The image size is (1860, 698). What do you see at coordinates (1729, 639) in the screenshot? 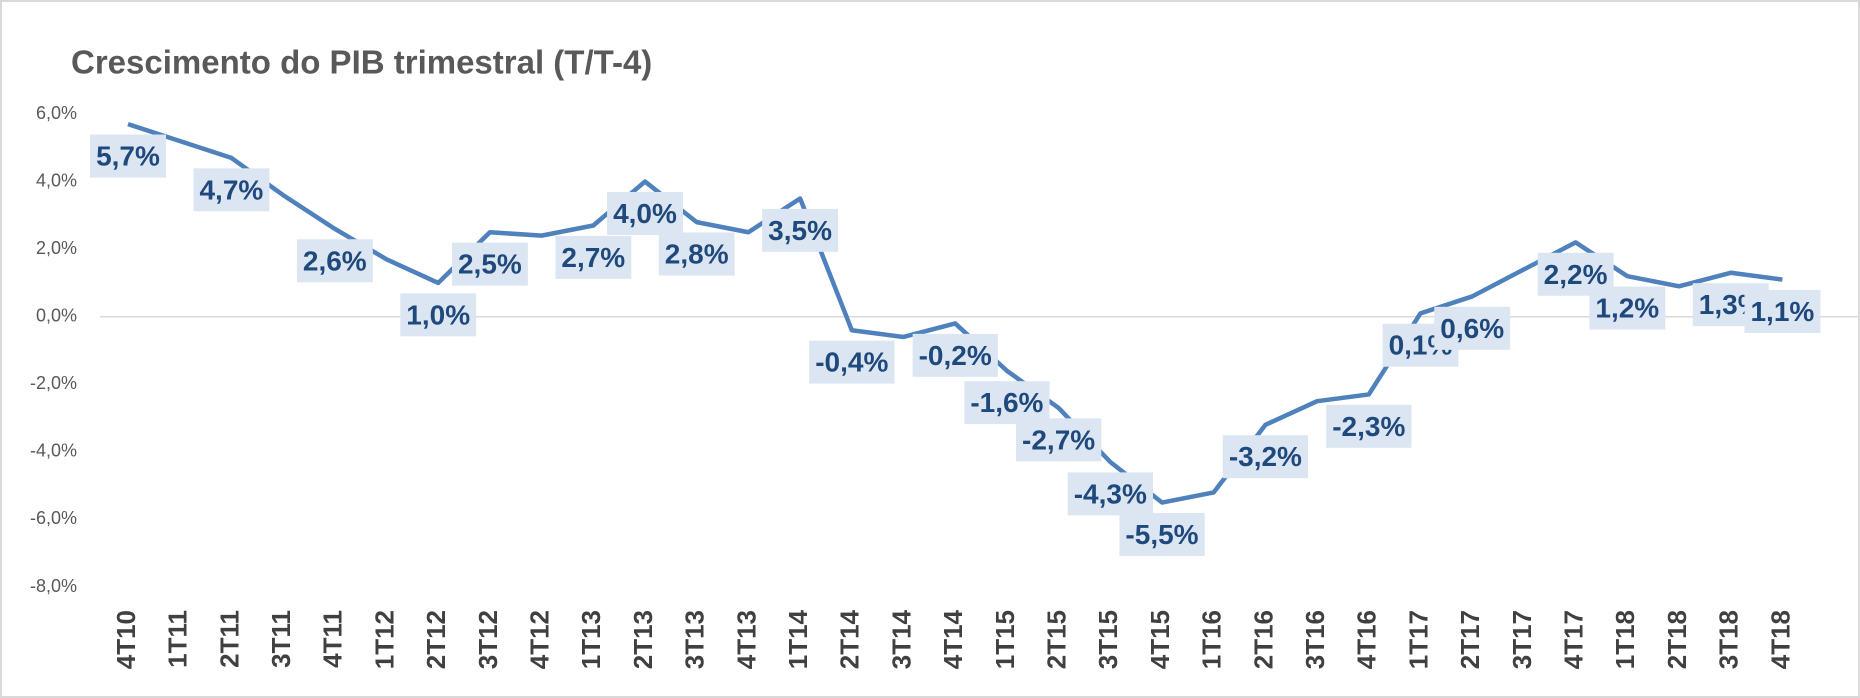
I see `x-tick-label: 3T18` at bounding box center [1729, 639].